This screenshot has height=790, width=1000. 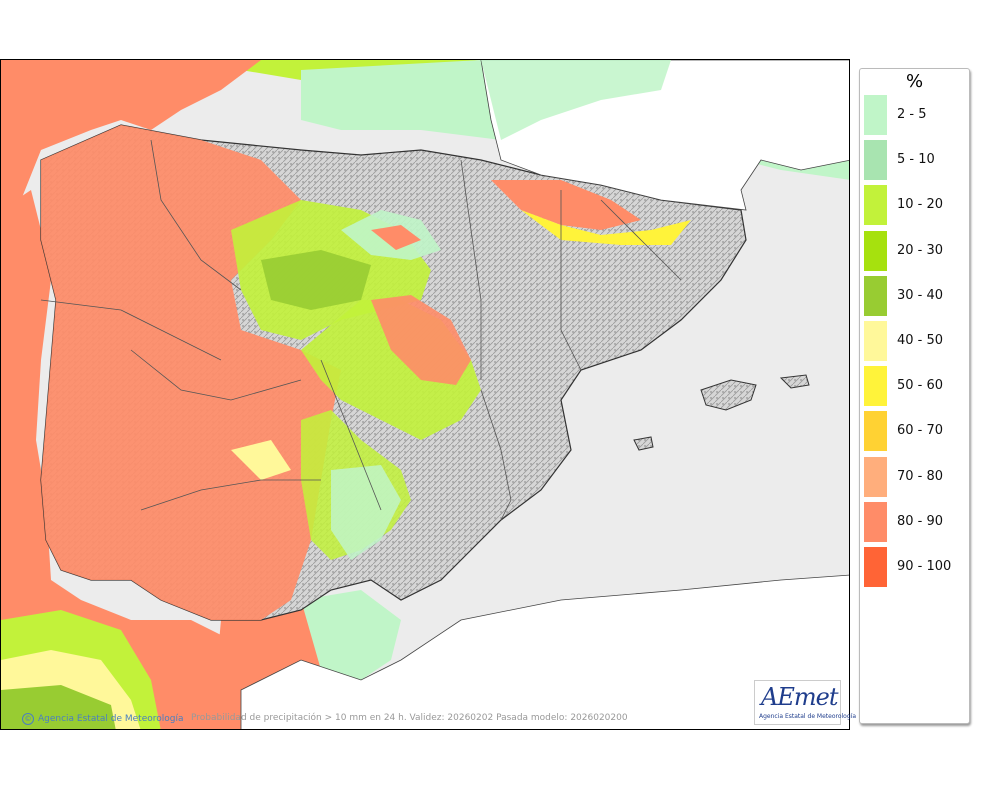 I want to click on credit: © Agencia Estatal de Meteorología, so click(x=103, y=719).